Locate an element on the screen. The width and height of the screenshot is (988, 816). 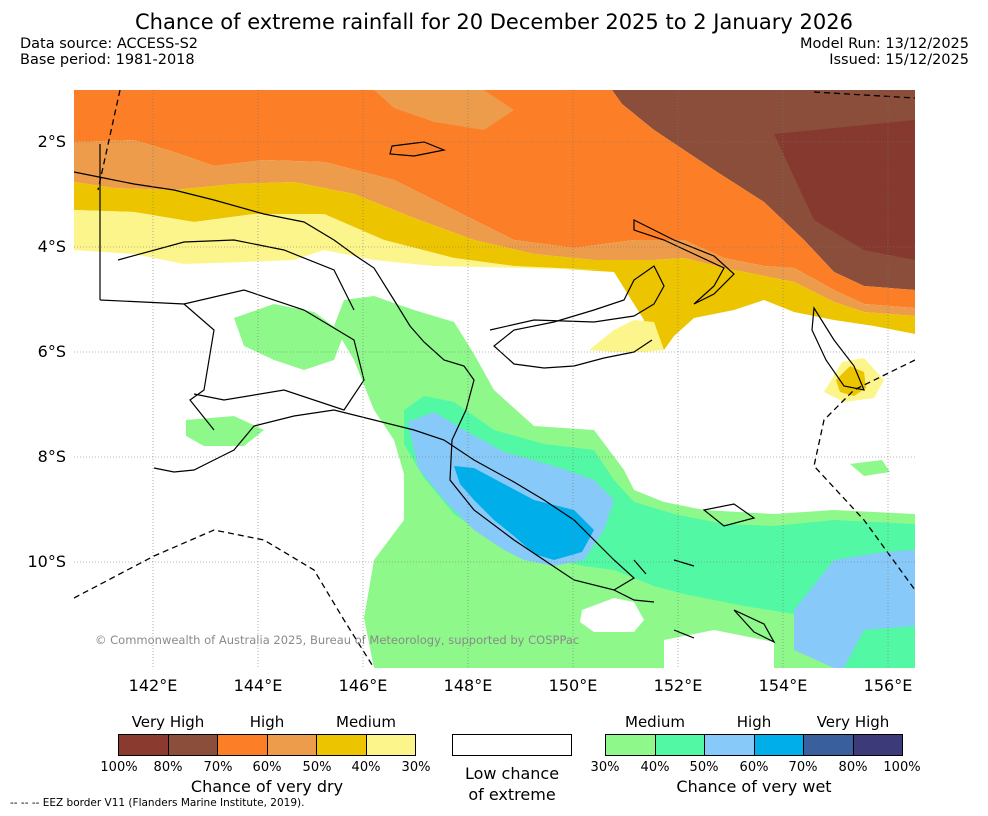
wet-tick: 100% is located at coordinates (902, 767).